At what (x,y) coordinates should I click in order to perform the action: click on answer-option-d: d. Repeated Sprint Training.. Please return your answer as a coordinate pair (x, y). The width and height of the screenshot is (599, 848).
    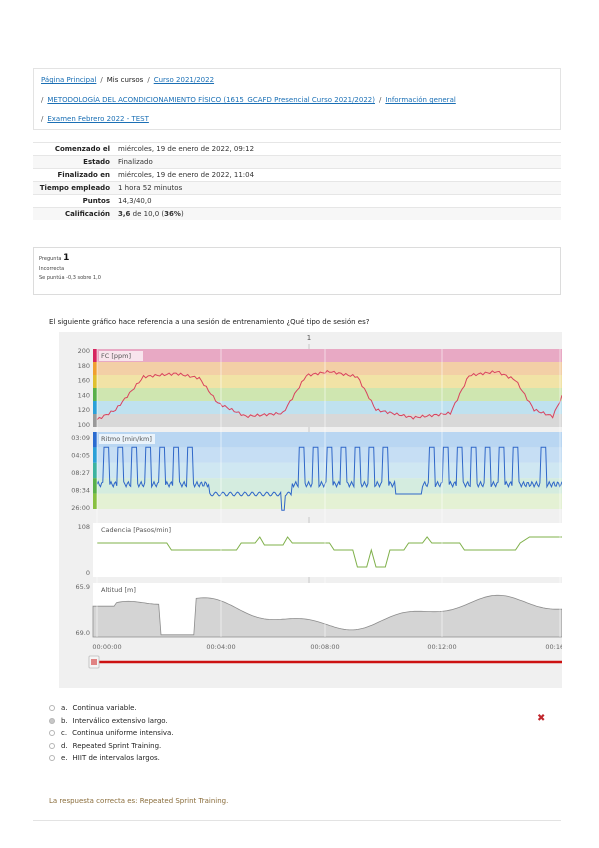
    Looking at the image, I should click on (111, 746).